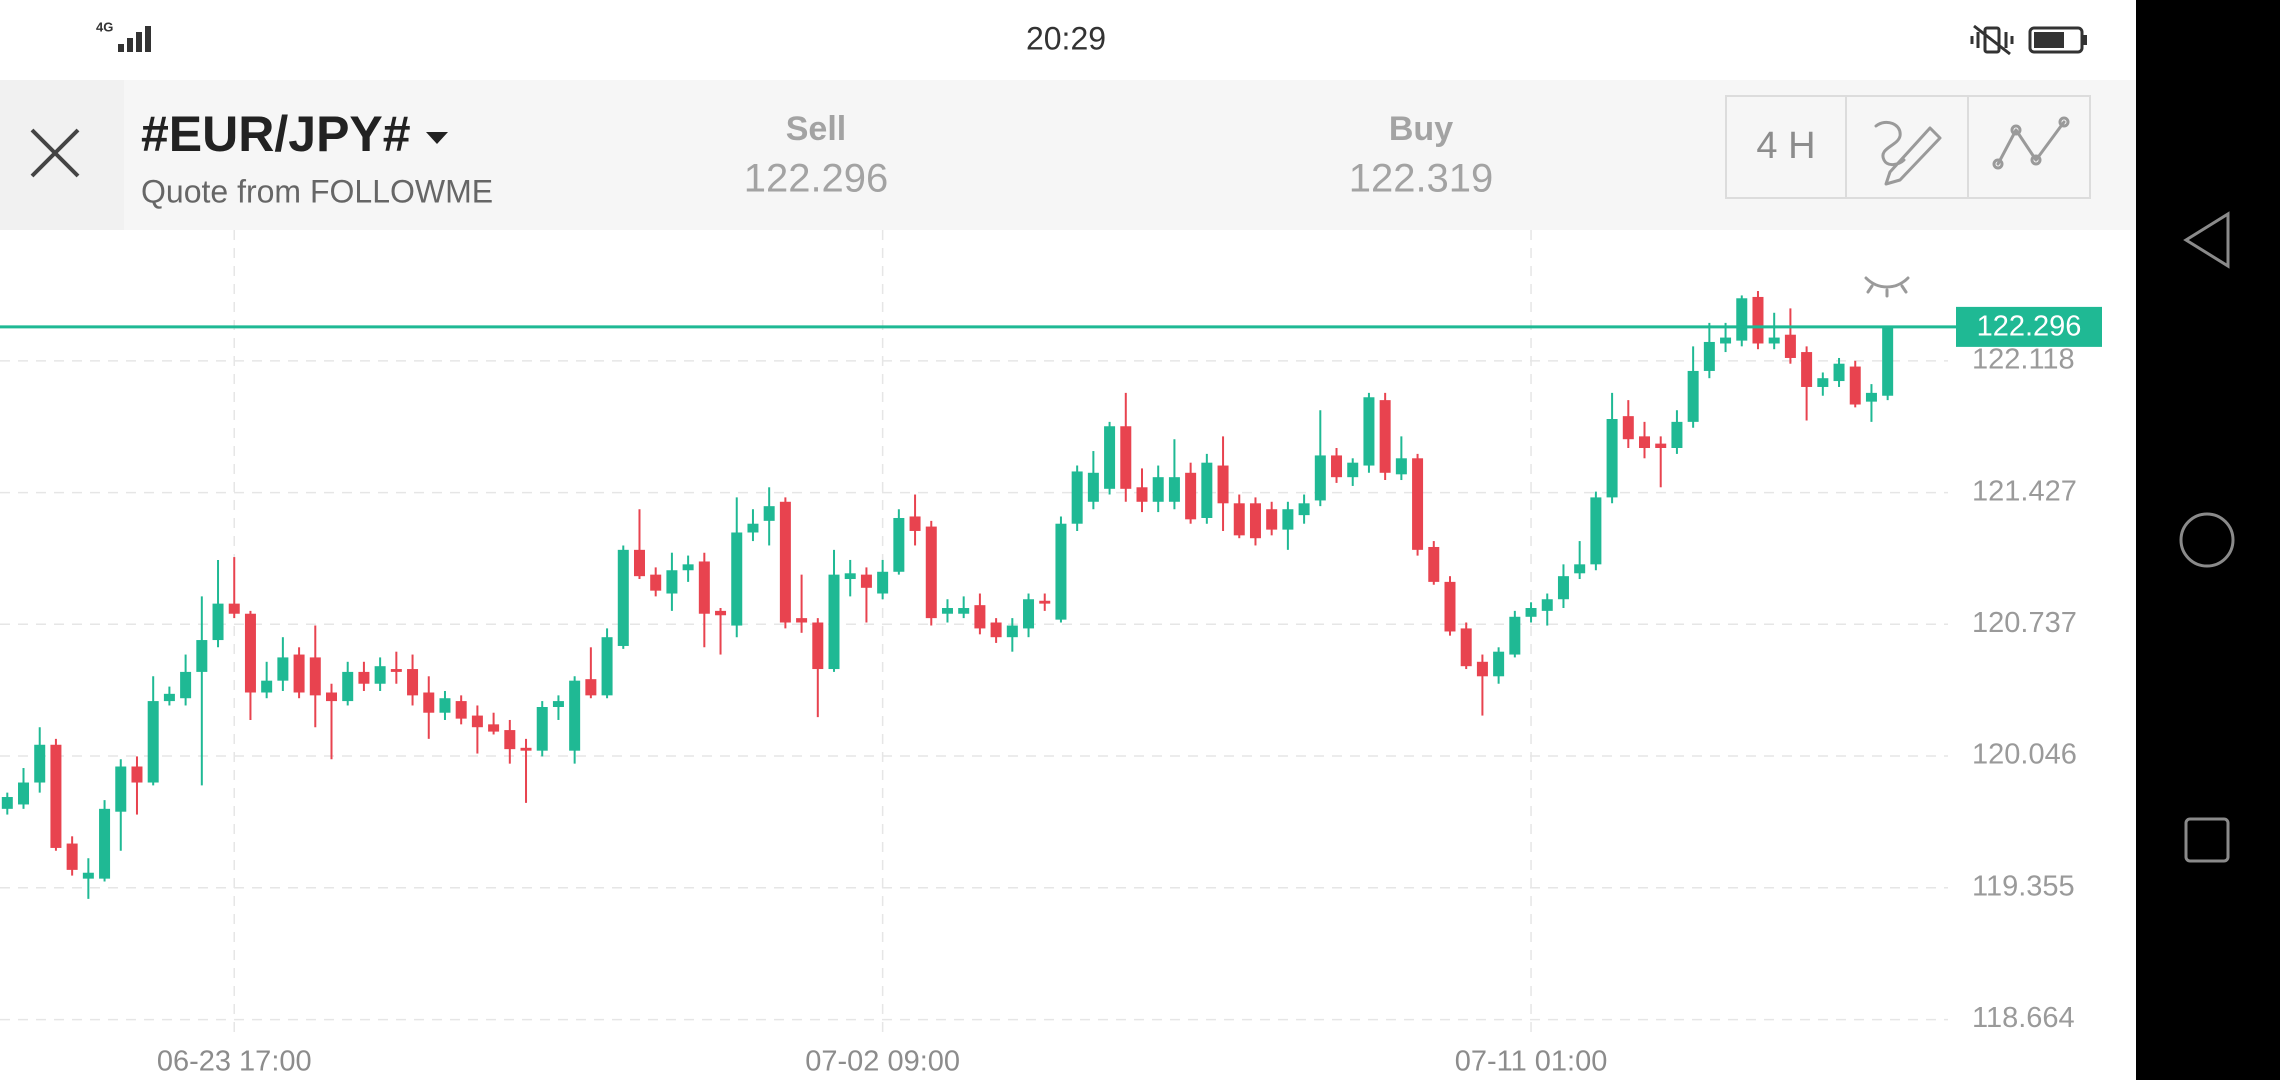 The image size is (2280, 1080). Describe the element at coordinates (816, 129) in the screenshot. I see `sell-label: Sell` at that location.